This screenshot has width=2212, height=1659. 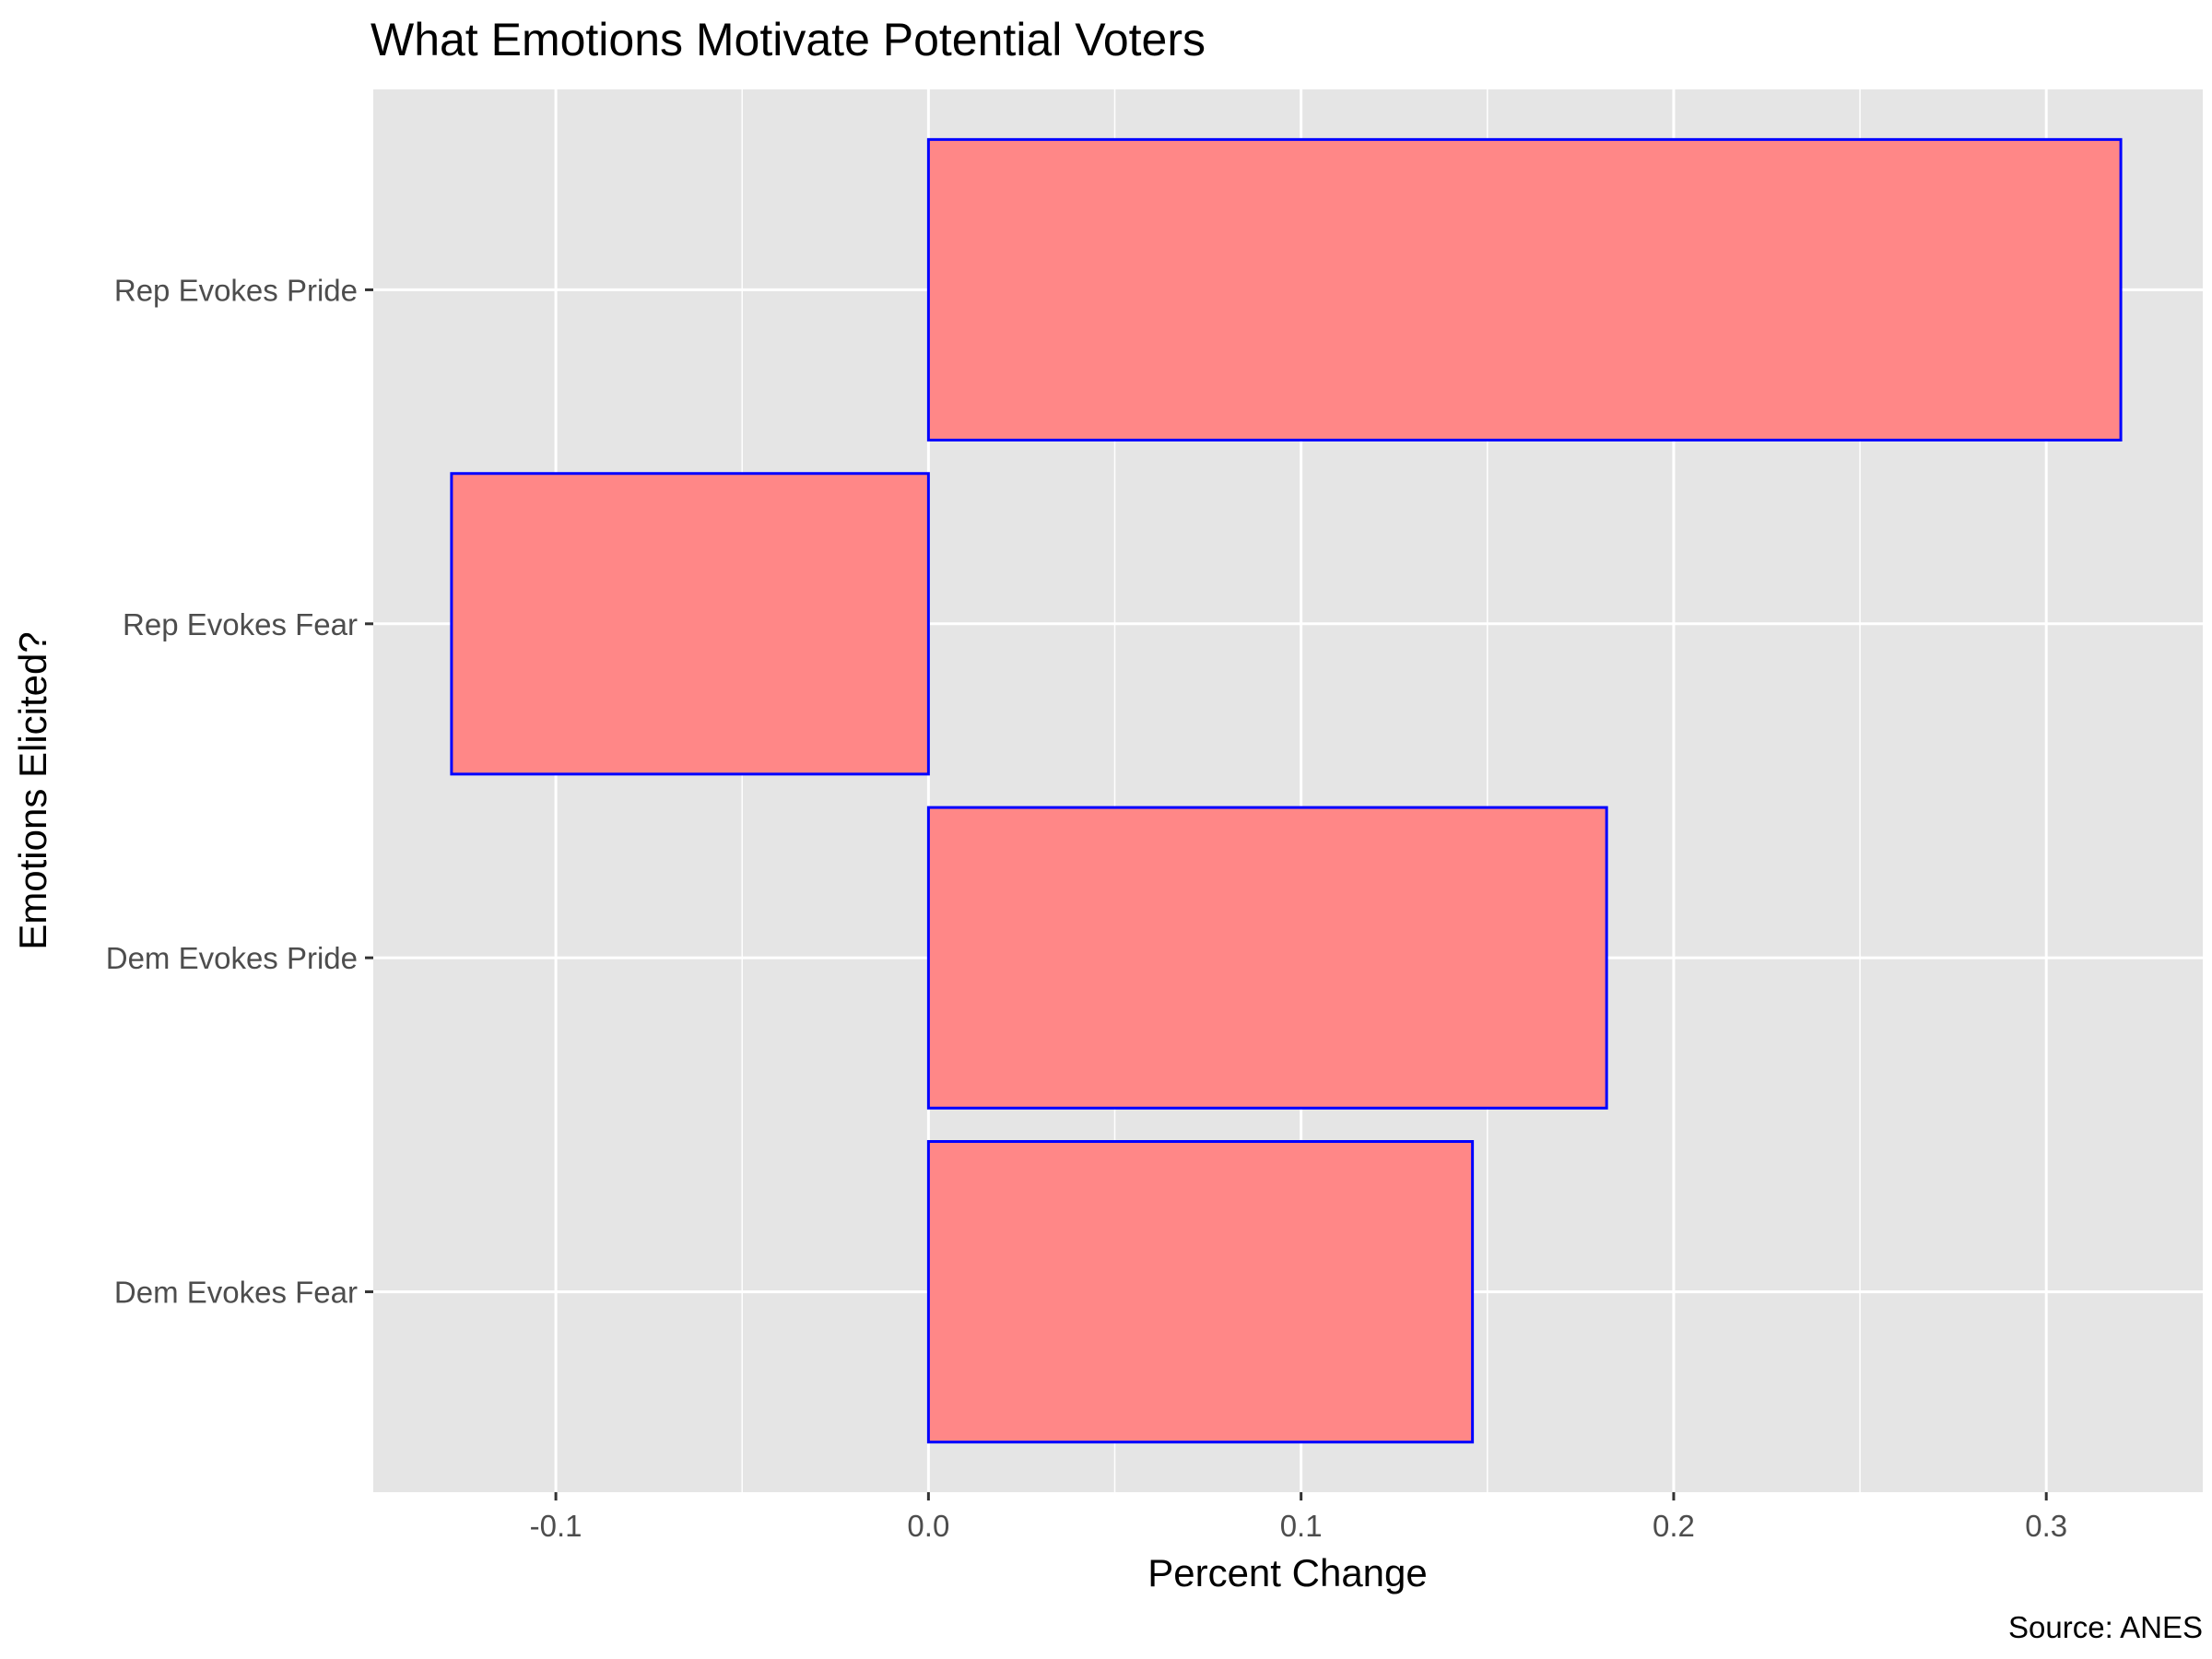 What do you see at coordinates (236, 1293) in the screenshot?
I see `y-tick-label: Dem Evokes Fear` at bounding box center [236, 1293].